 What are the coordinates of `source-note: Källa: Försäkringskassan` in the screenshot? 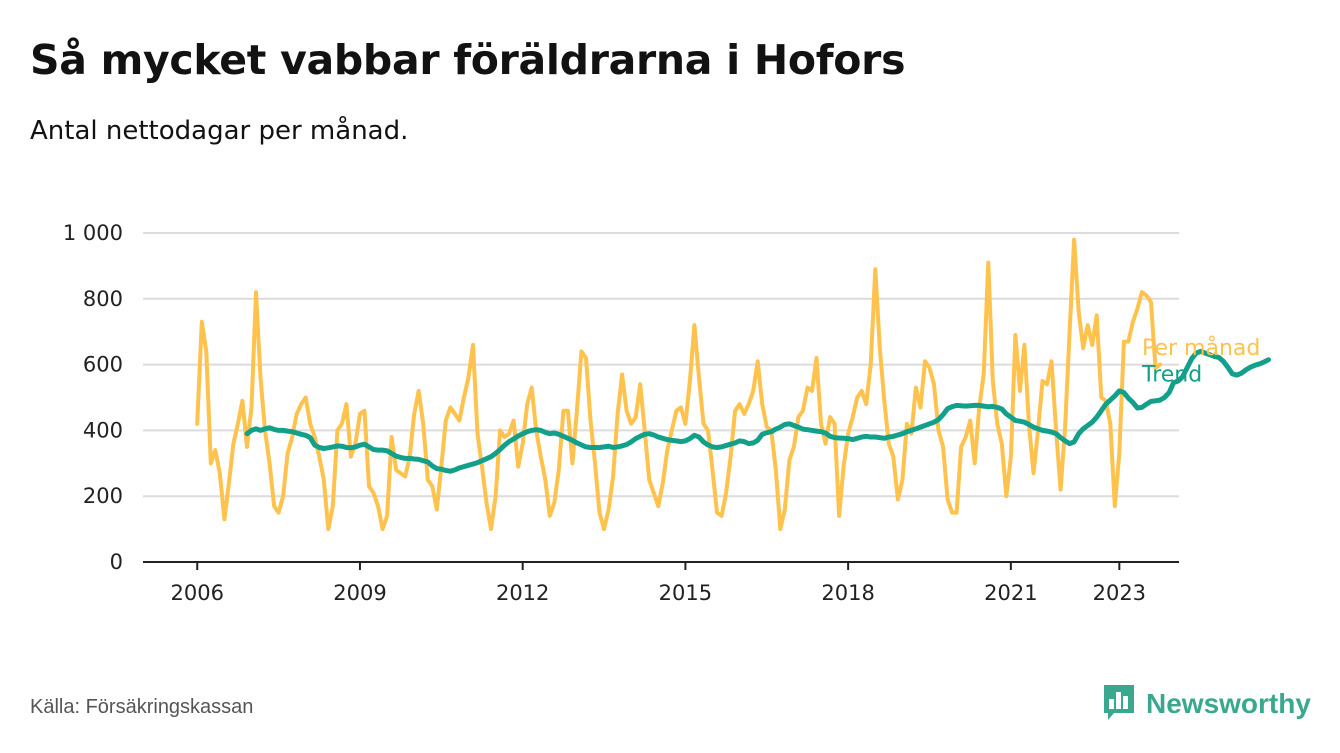 It's located at (142, 707).